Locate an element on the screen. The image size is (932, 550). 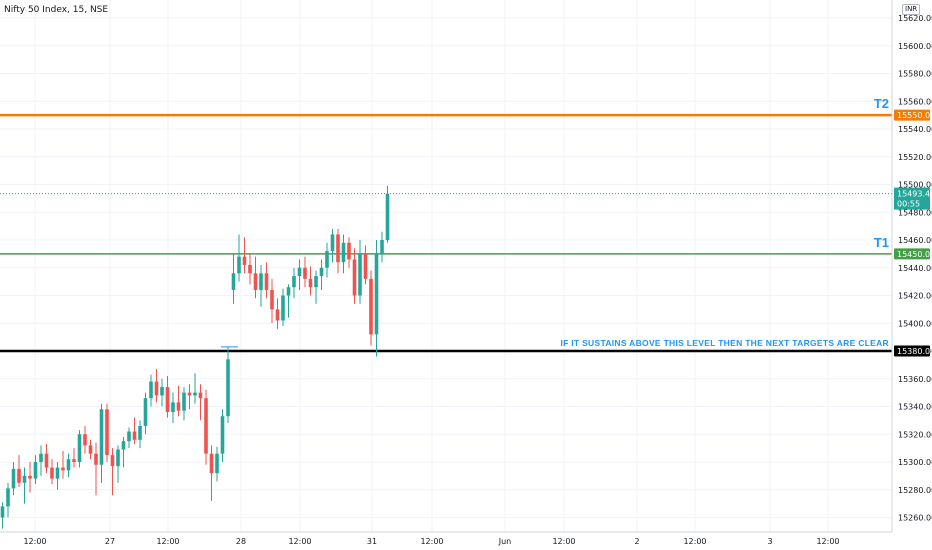
t1-label: T1 is located at coordinates (881, 242).